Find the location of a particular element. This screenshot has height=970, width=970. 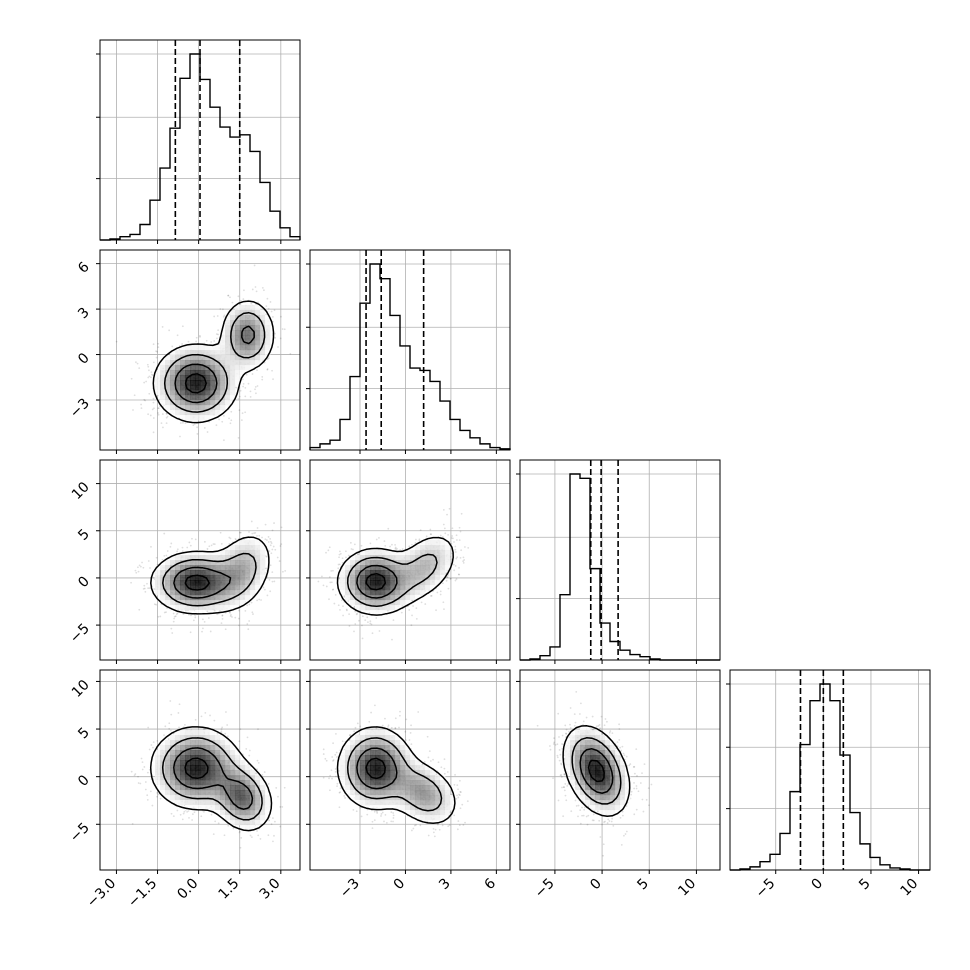

histogram-step-p2 is located at coordinates (620, 567).